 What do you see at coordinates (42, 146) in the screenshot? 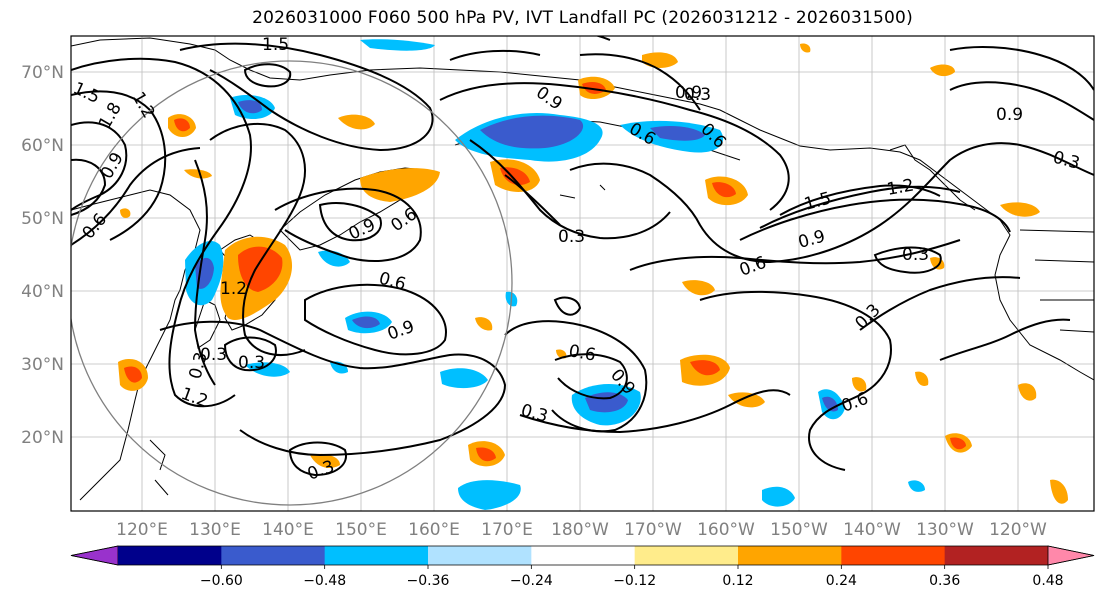
I see `lat-label-60n: 60°N` at bounding box center [42, 146].